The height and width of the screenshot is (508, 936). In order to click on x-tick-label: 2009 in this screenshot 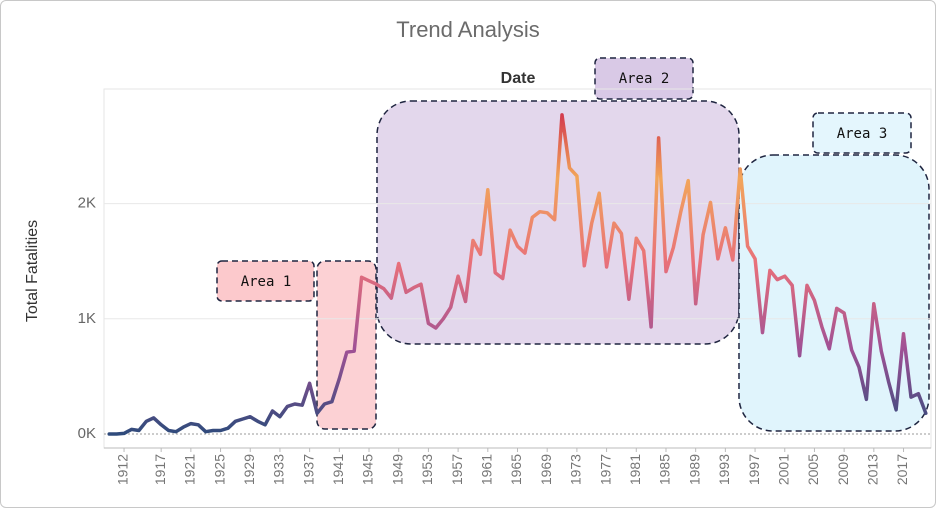, I will do `click(843, 469)`.